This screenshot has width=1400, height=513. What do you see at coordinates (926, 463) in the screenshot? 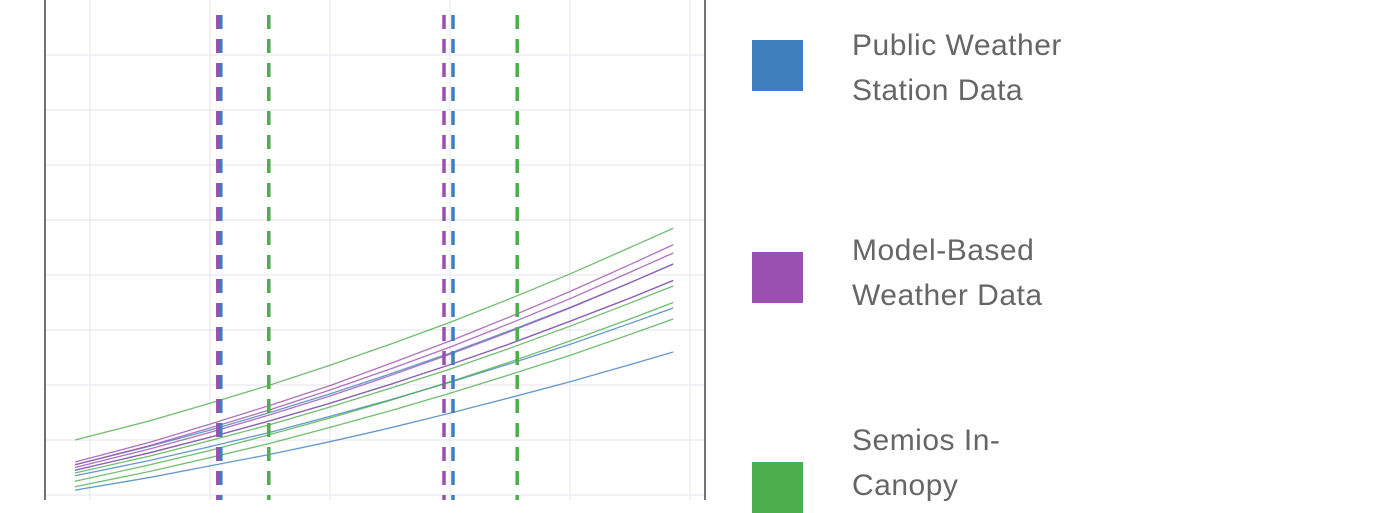
I see `legend-label: Semios In-Canopy` at bounding box center [926, 463].